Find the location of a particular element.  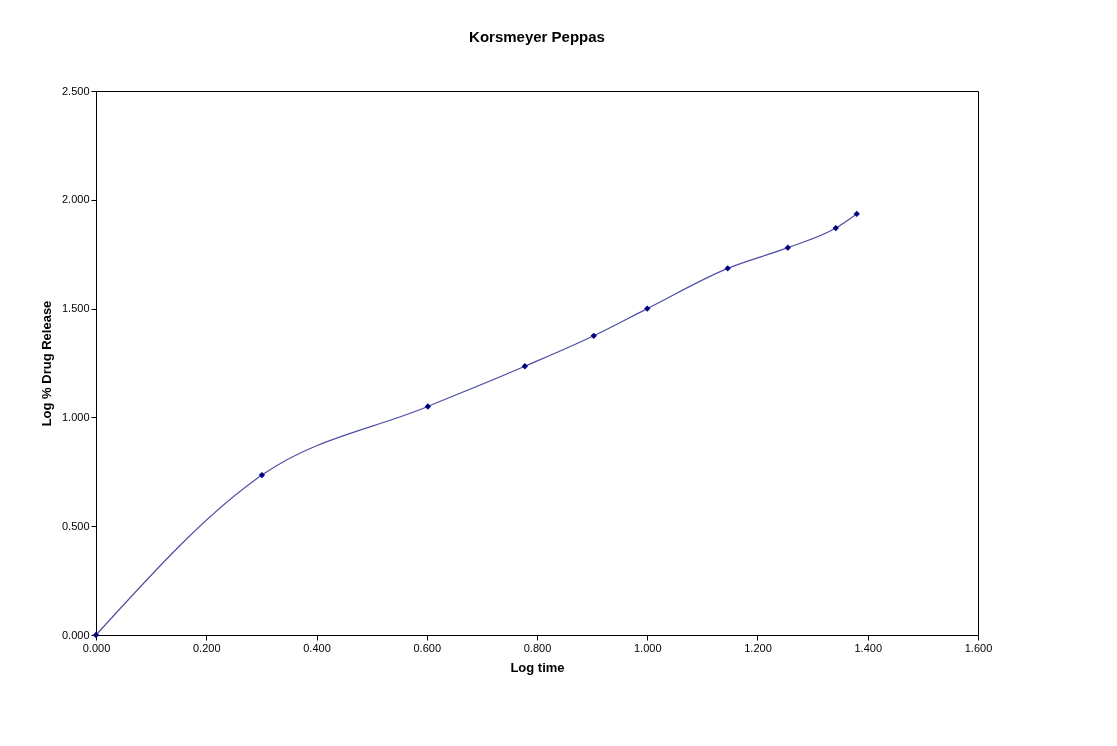

x-tick-label: 1.400 is located at coordinates (868, 647).